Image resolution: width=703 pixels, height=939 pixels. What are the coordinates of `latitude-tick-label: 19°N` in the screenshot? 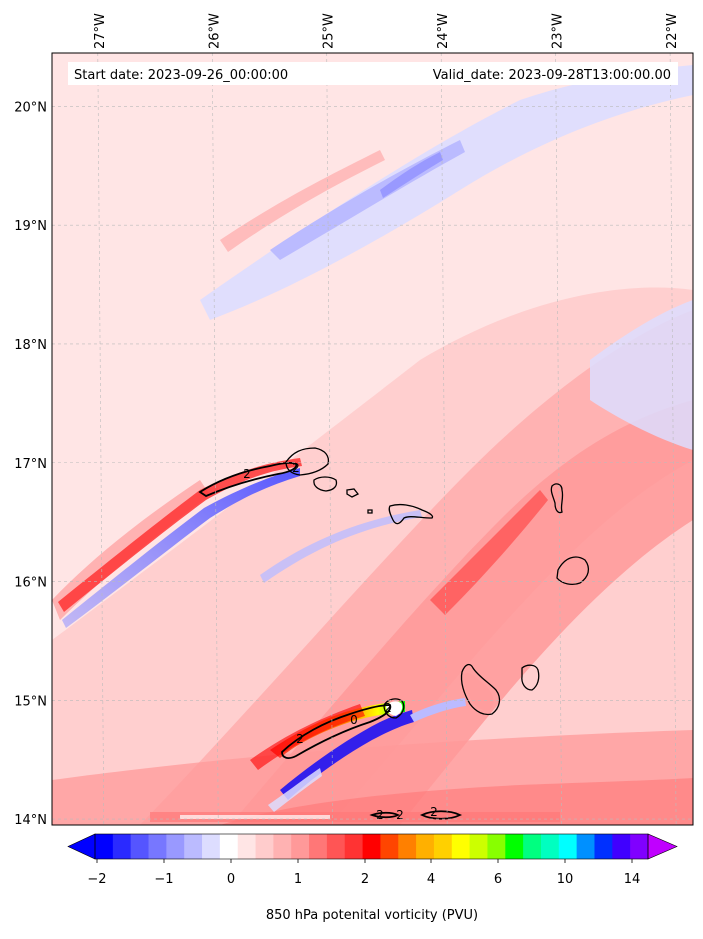 It's located at (30, 226).